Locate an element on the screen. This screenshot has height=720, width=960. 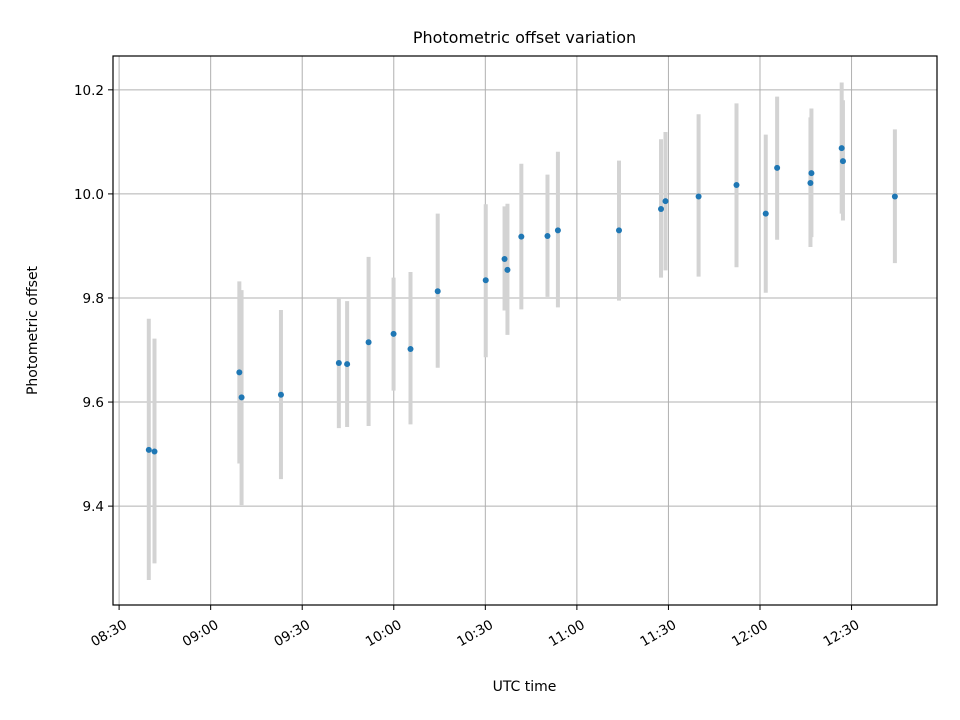
x-tick-label: 09:30 is located at coordinates (292, 633).